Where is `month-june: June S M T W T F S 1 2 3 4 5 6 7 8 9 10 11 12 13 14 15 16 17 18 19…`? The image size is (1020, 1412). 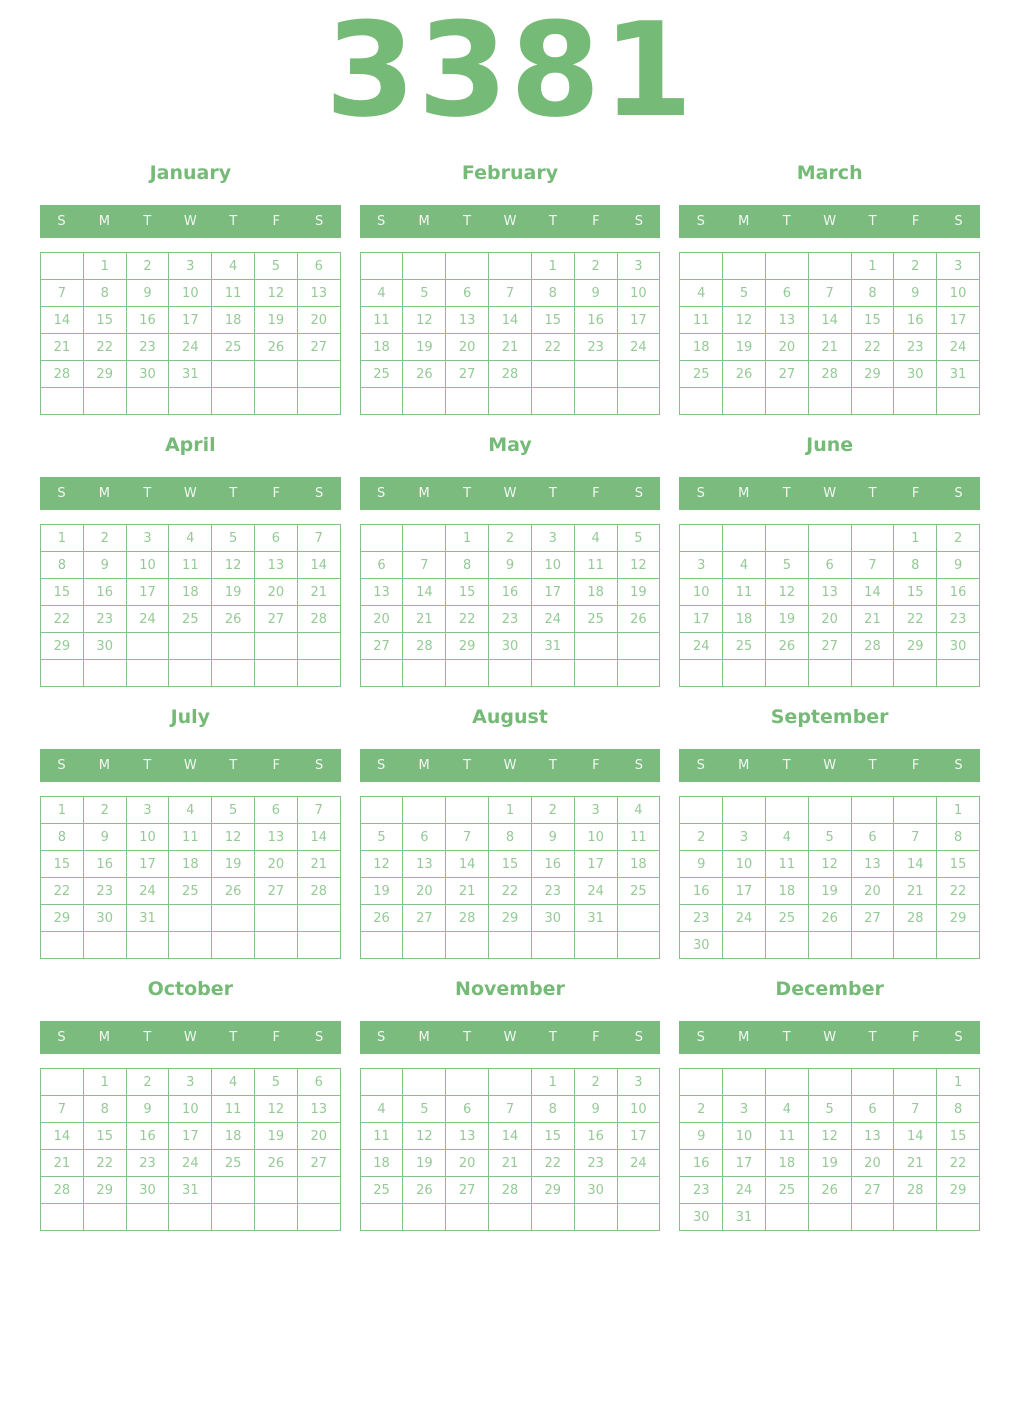
month-june: June S M T W T F S 1 2 3 4 5 6 7 8 9 10 11 12 13 14 15 16 17 18 19… is located at coordinates (829, 560).